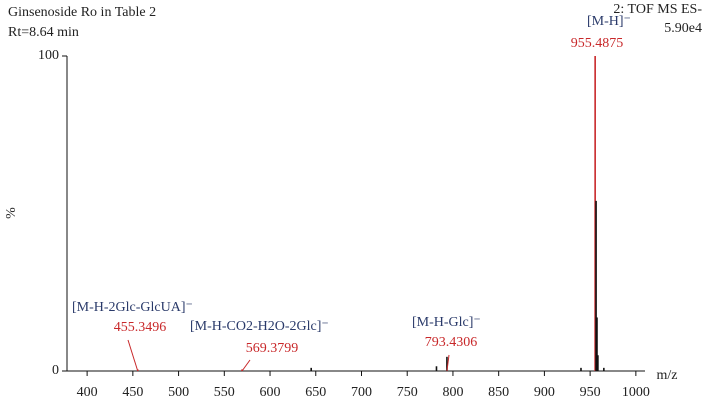  I want to click on x-tick-label: 500, so click(178, 392).